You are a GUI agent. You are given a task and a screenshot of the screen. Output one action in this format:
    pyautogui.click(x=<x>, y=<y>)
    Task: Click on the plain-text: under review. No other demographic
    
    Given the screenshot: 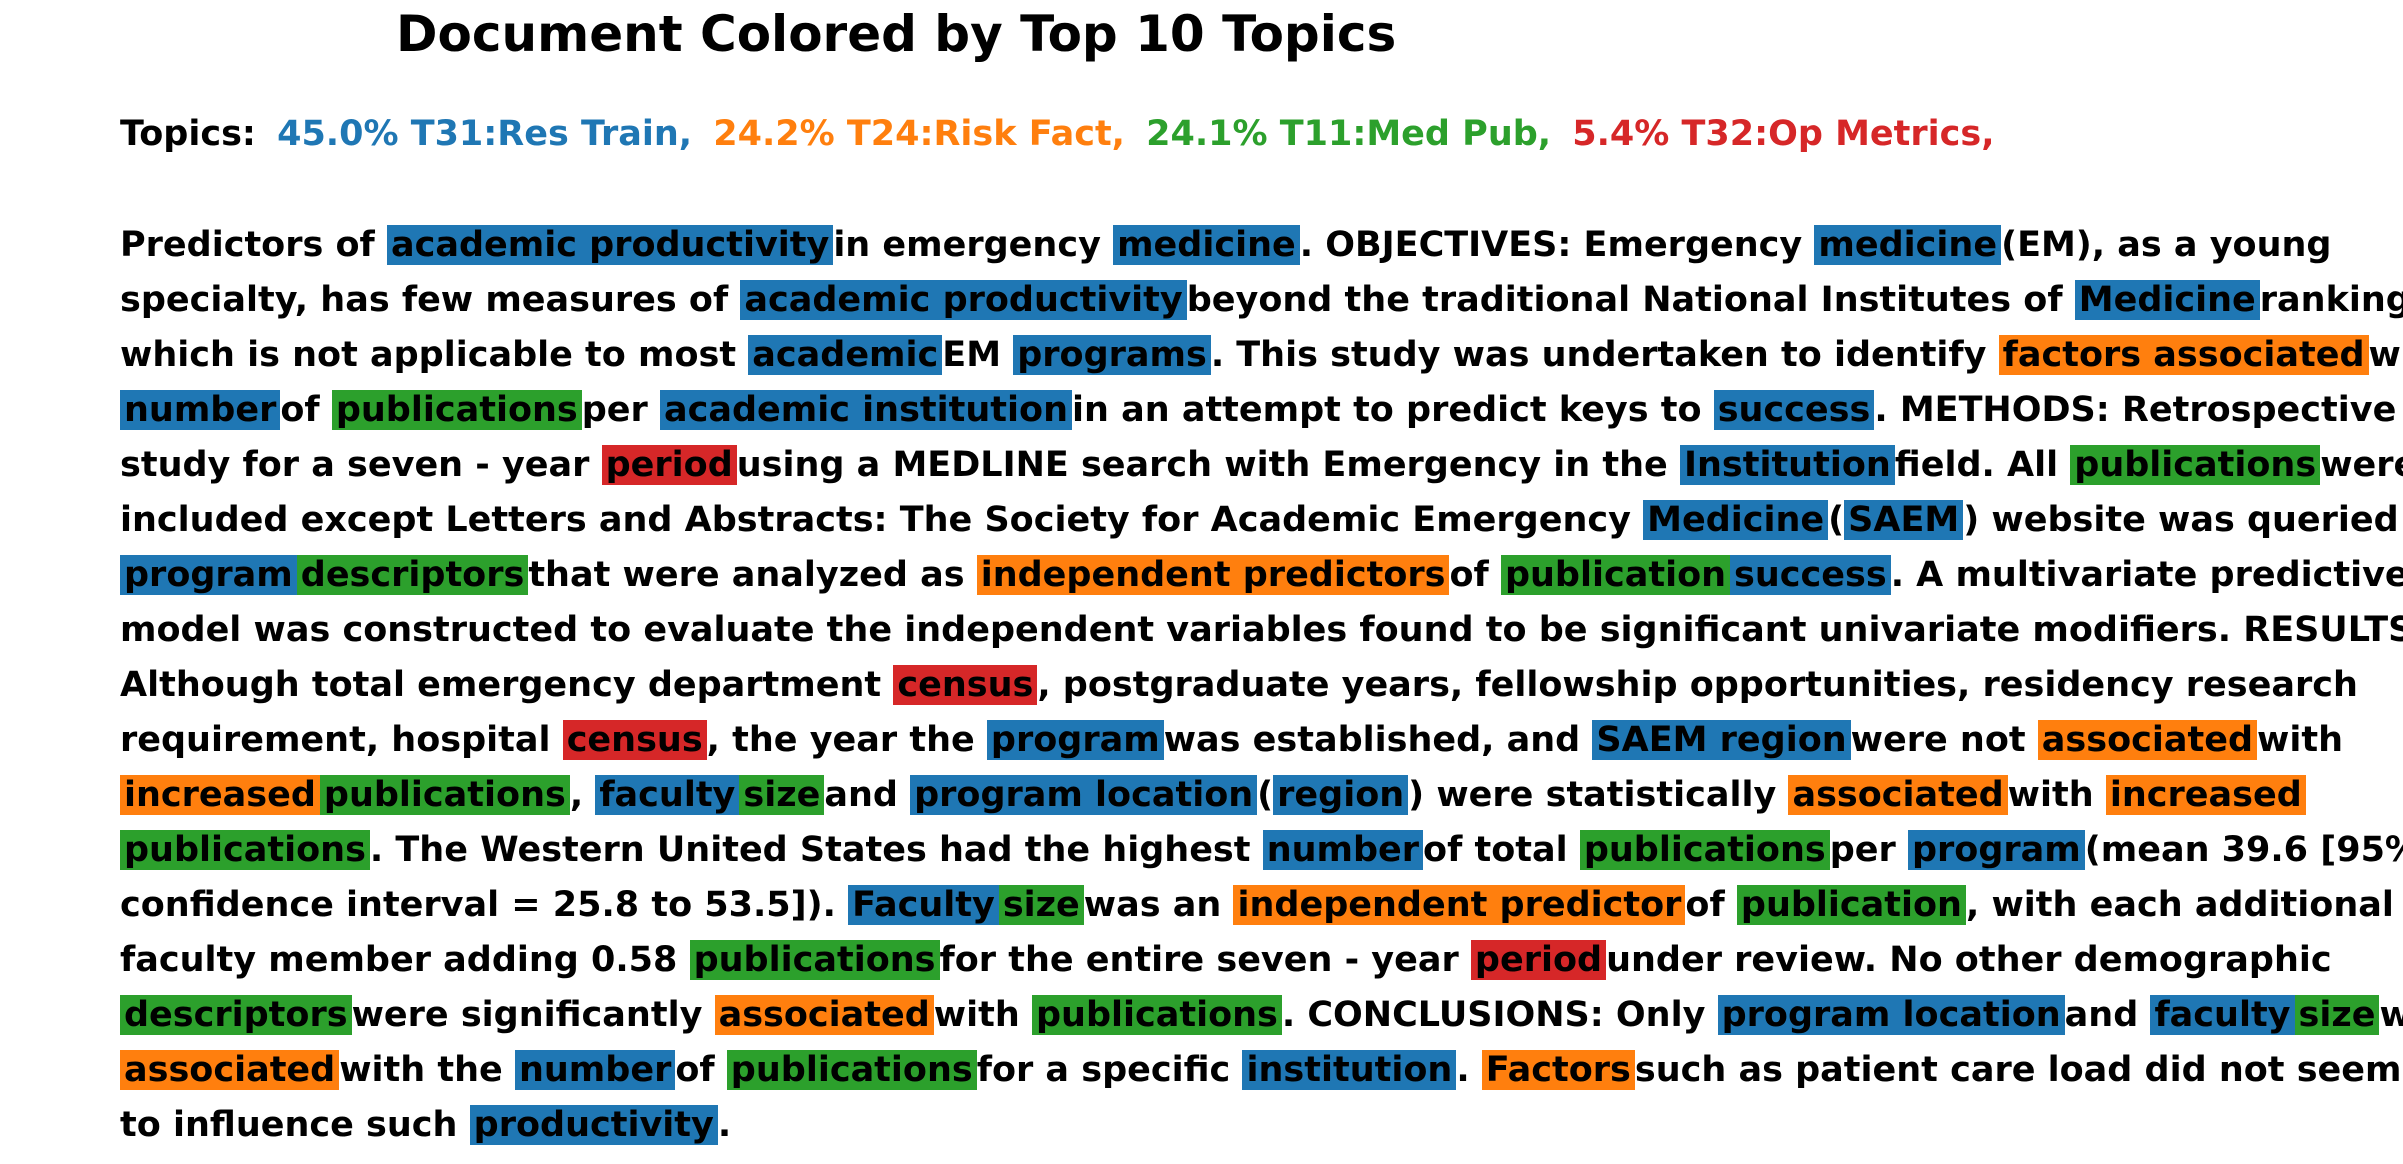 What is the action you would take?
    pyautogui.click(x=1969, y=960)
    